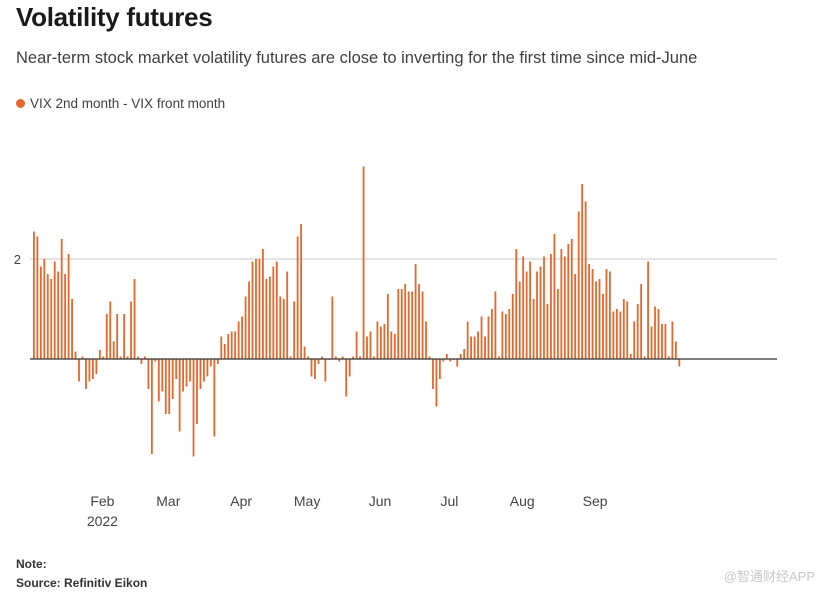 The height and width of the screenshot is (593, 825). What do you see at coordinates (17, 259) in the screenshot?
I see `y-tick-label: 2` at bounding box center [17, 259].